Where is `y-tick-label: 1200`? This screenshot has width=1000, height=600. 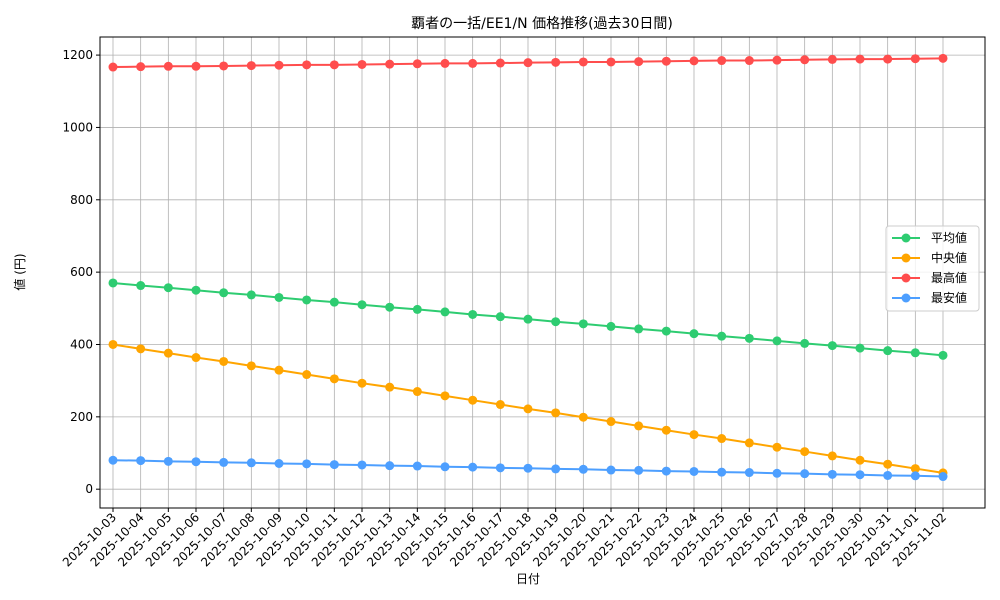 y-tick-label: 1200 is located at coordinates (77, 55).